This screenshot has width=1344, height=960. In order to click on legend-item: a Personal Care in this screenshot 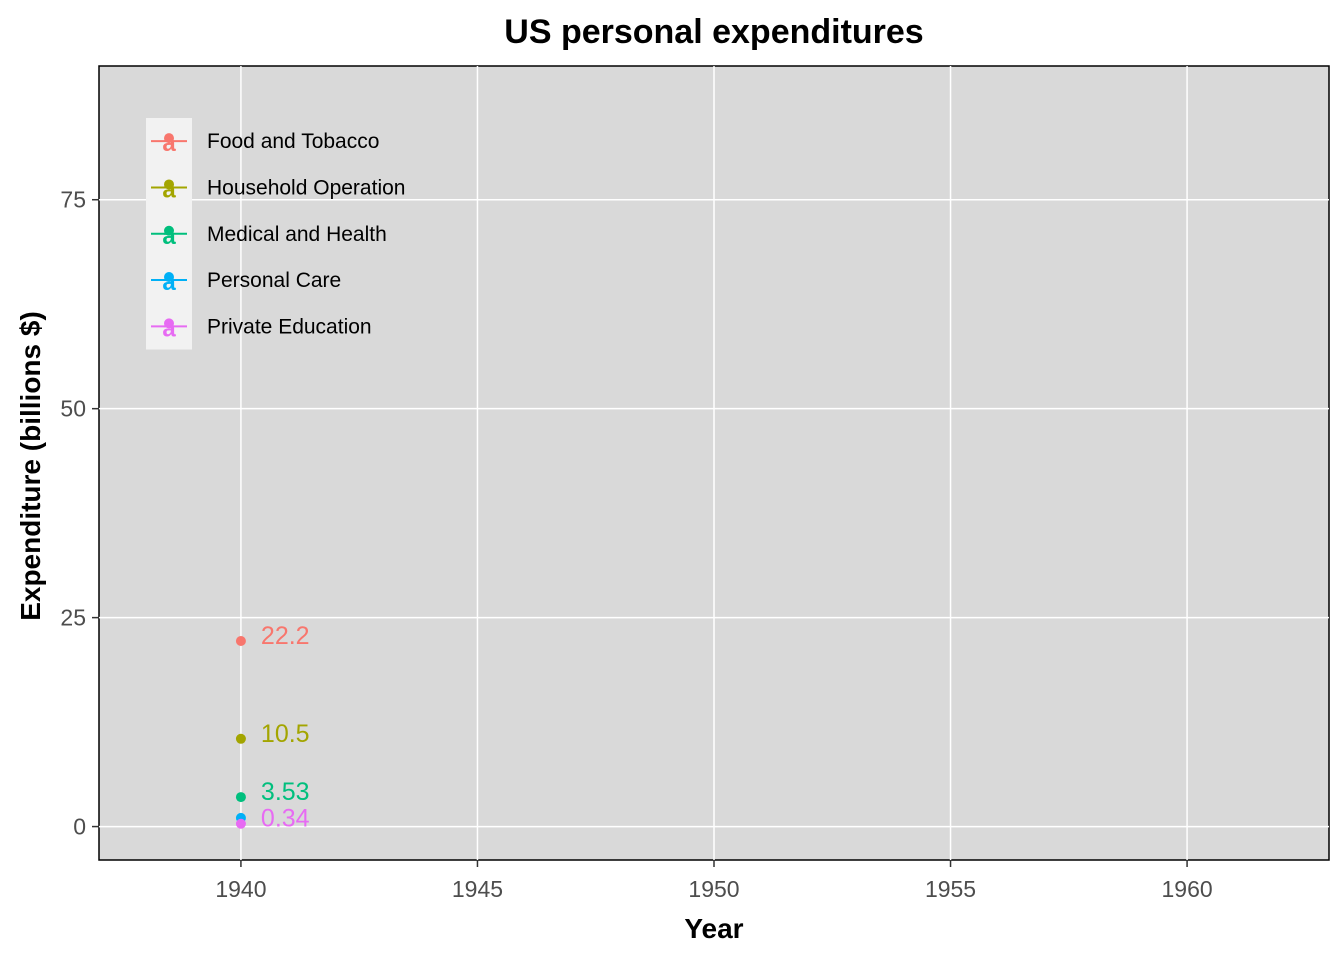, I will do `click(246, 282)`.